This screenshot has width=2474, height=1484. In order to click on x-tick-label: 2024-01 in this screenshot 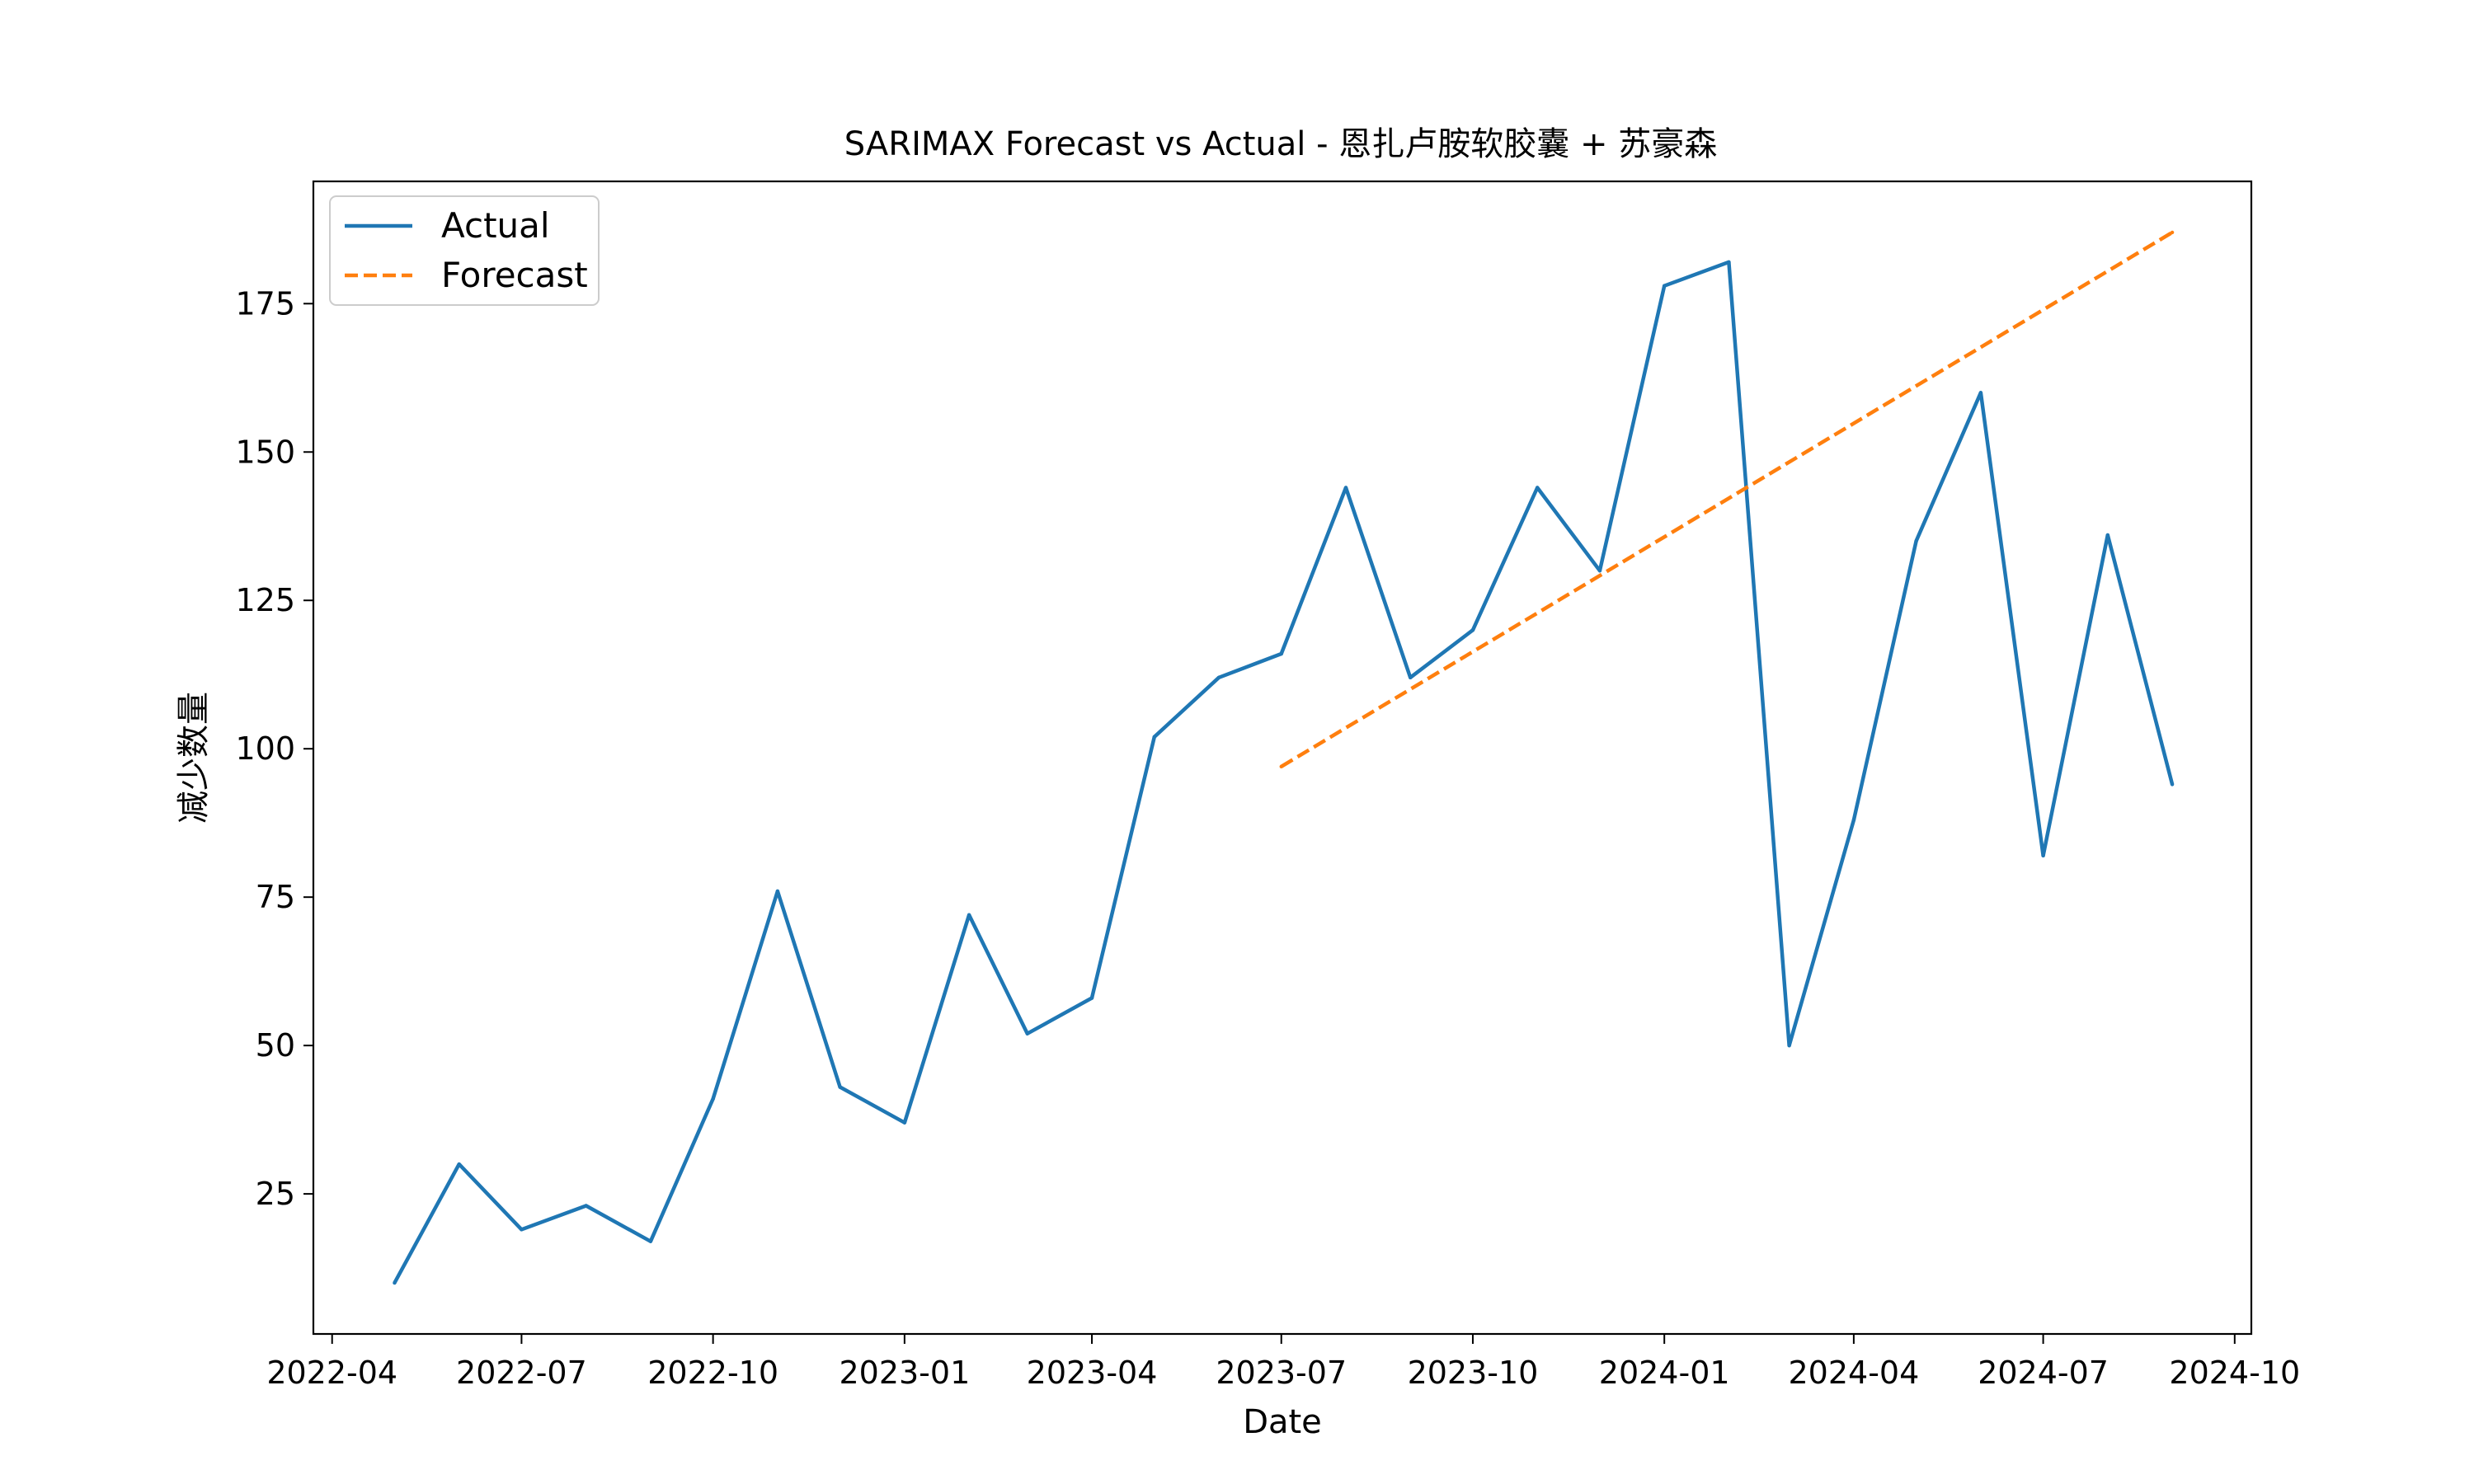, I will do `click(1664, 1373)`.